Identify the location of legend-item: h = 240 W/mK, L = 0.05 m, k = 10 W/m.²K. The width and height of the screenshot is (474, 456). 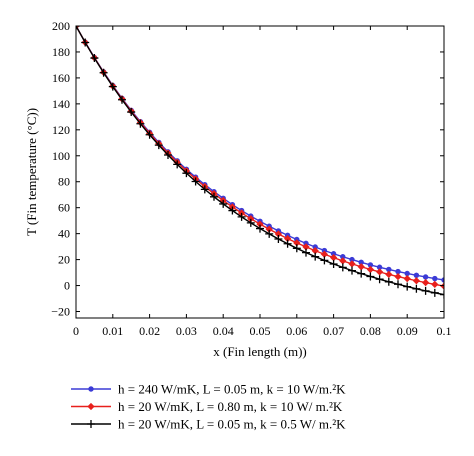
(208, 389).